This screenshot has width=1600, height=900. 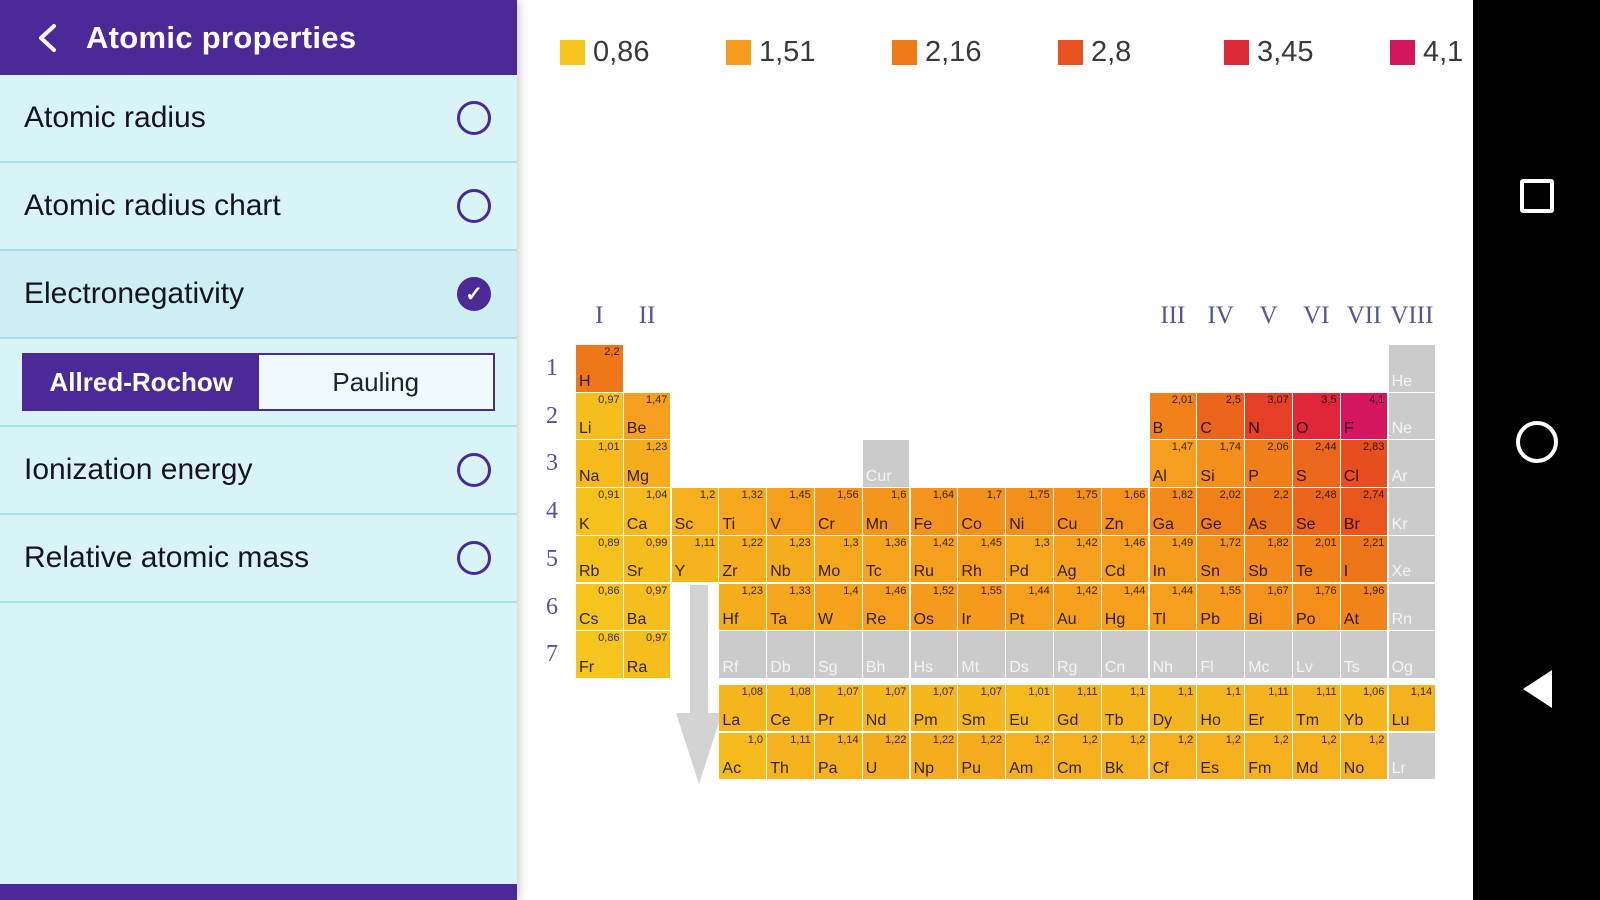 What do you see at coordinates (1268, 708) in the screenshot?
I see `element-cell-Er: 1,11 Er` at bounding box center [1268, 708].